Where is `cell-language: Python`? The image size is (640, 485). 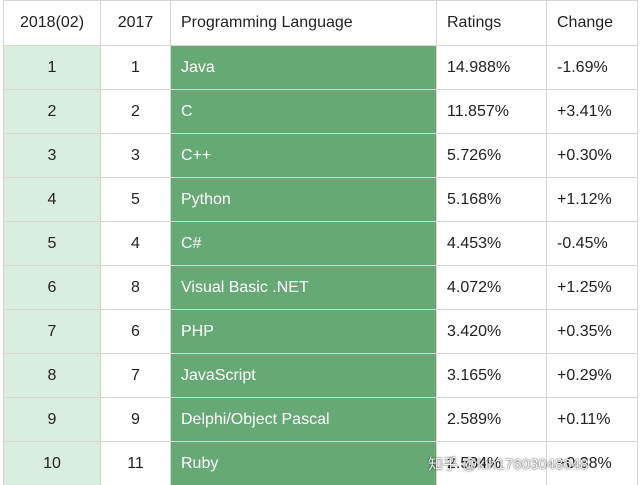
cell-language: Python is located at coordinates (304, 200).